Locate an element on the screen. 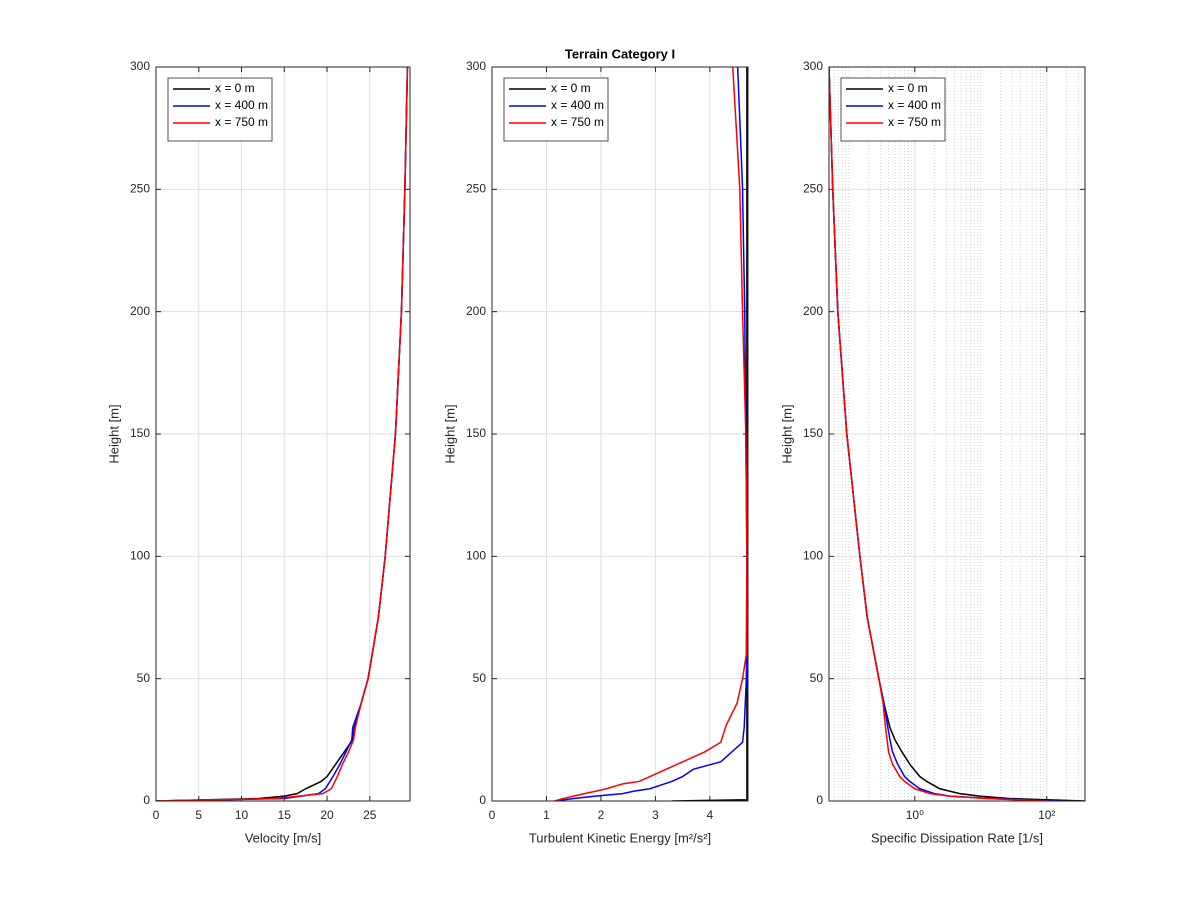 Image resolution: width=1200 pixels, height=900 pixels. x-tick-label: 5 is located at coordinates (198, 815).